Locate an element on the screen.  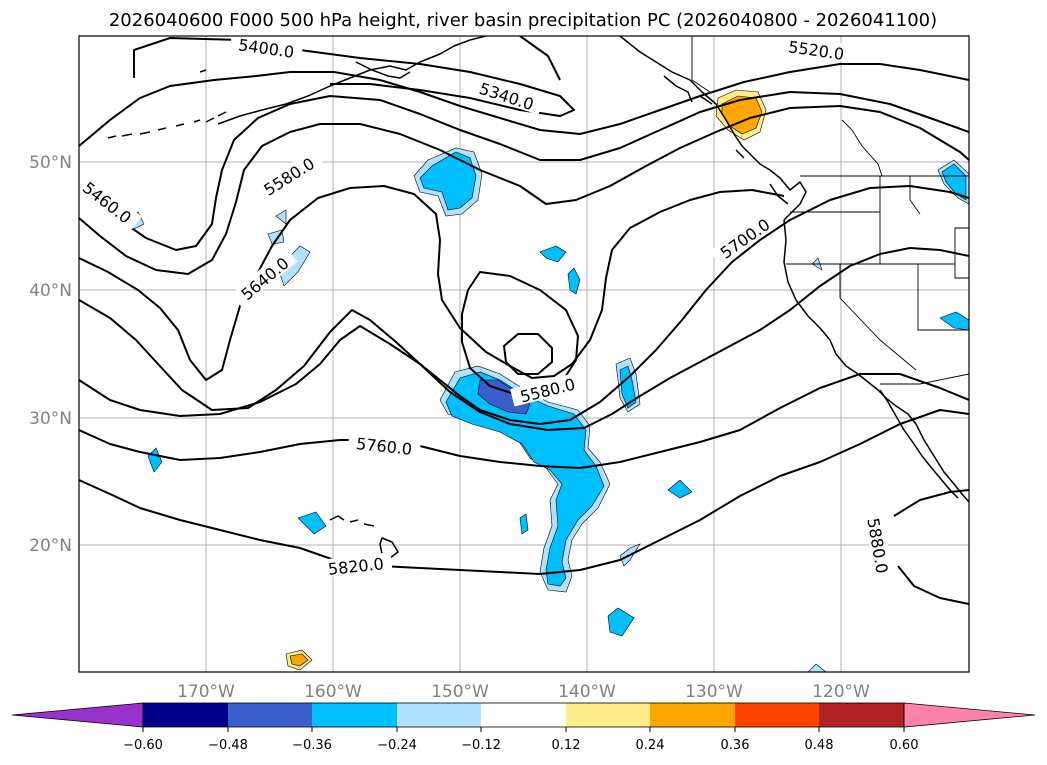
lon-label-120w: 120°W is located at coordinates (841, 692).